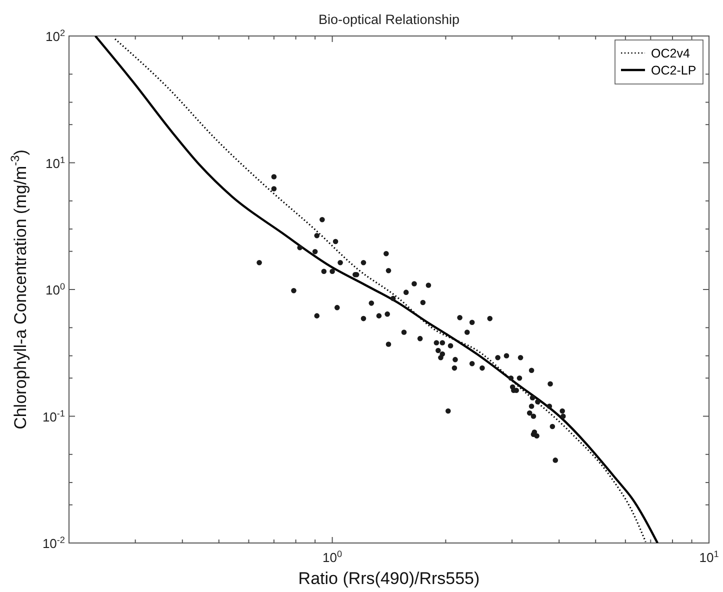  I want to click on legend-label: OC2v4, so click(670, 53).